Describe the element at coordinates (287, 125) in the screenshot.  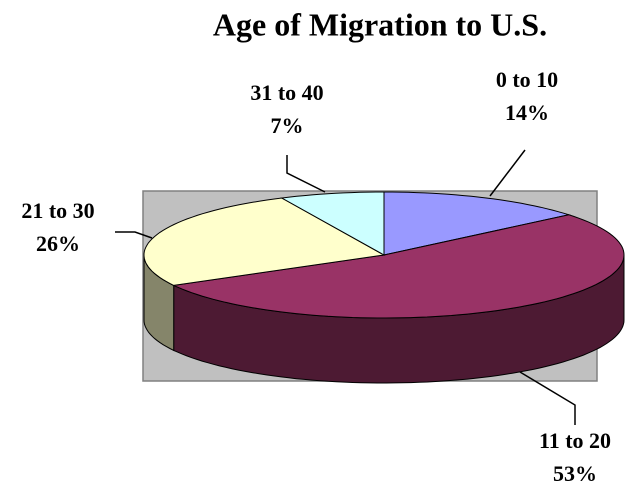
I see `slice-value-label: 7%` at that location.